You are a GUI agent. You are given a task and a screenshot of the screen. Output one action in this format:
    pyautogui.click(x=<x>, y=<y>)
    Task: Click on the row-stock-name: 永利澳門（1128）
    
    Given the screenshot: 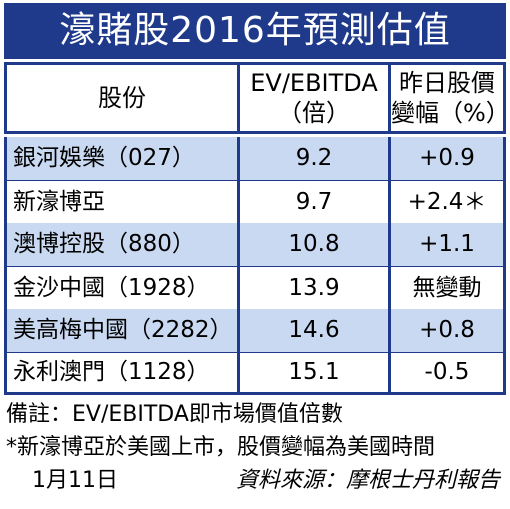 What is the action you would take?
    pyautogui.click(x=111, y=372)
    